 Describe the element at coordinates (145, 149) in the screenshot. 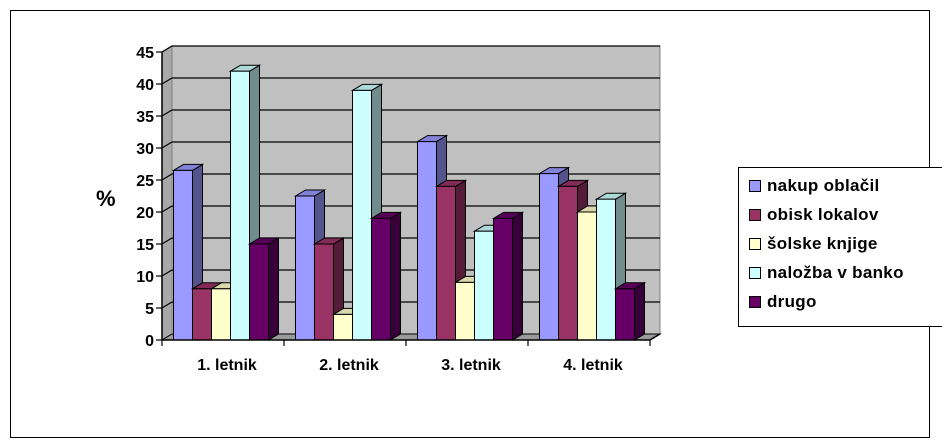

I see `y-tick-label: 30` at that location.